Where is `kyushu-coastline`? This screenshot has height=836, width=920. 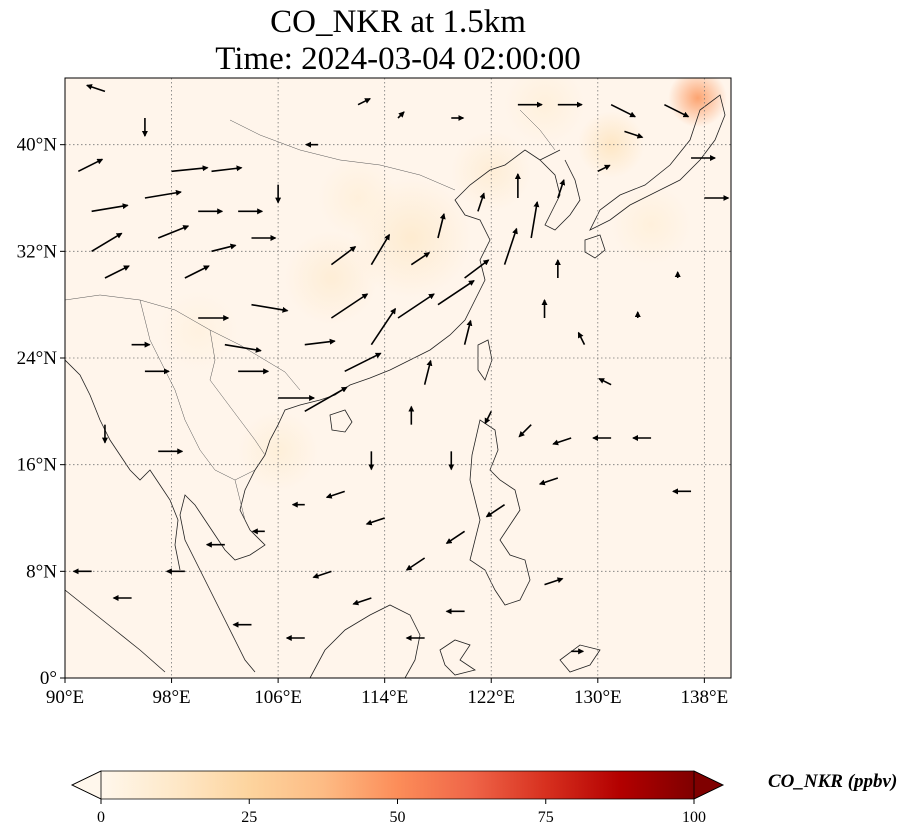 kyushu-coastline is located at coordinates (595, 246).